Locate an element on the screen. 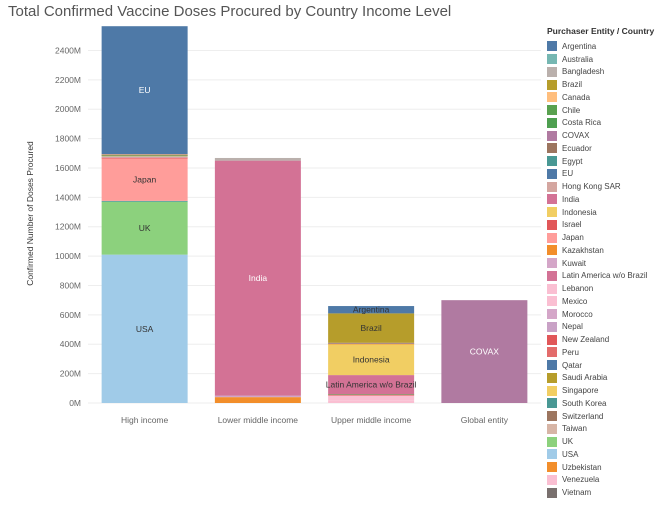 Image resolution: width=660 pixels, height=507 pixels. y-tick-label: 2200M is located at coordinates (68, 80).